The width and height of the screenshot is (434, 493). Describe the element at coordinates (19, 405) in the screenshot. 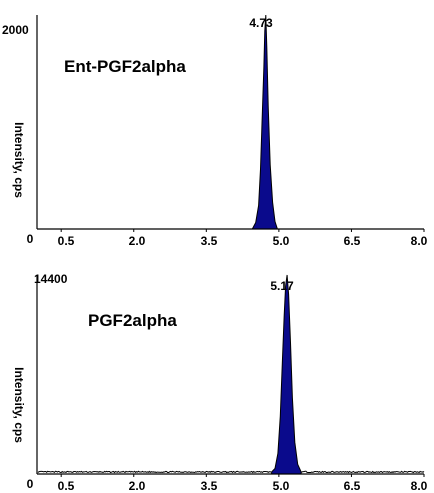

I see `y-axis-label-2: Intensity, cps` at that location.